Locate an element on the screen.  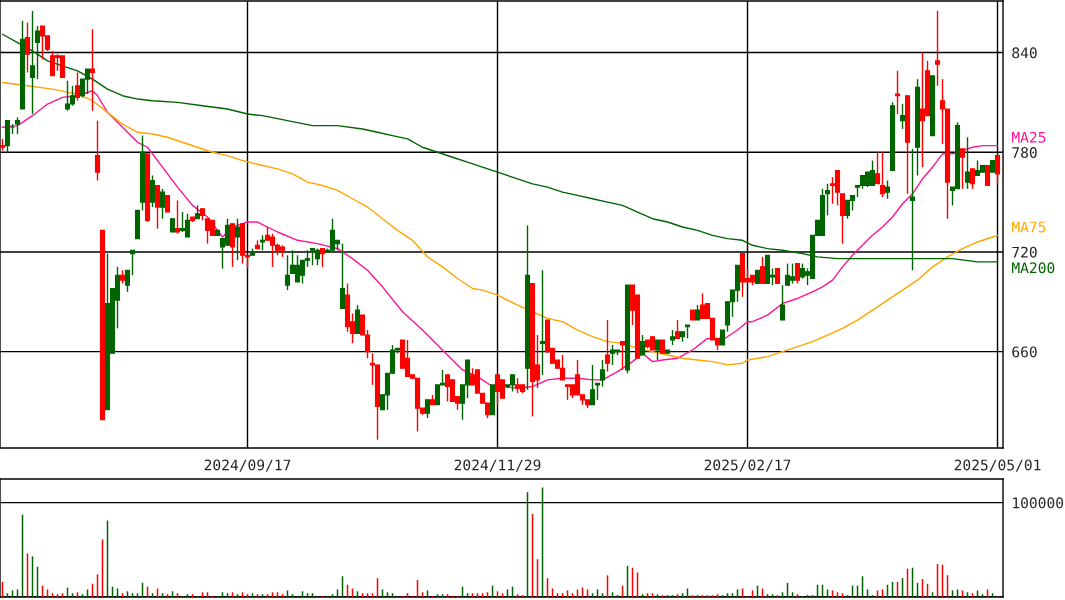
y-tick-label: 100000 is located at coordinates (1038, 503).